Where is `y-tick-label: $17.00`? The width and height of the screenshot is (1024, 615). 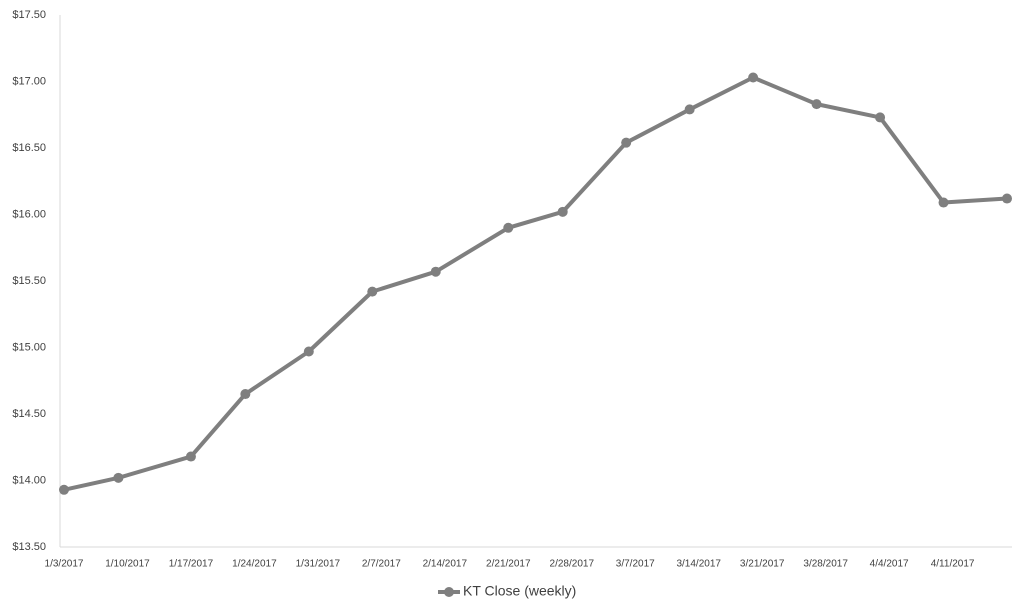 y-tick-label: $17.00 is located at coordinates (29, 81).